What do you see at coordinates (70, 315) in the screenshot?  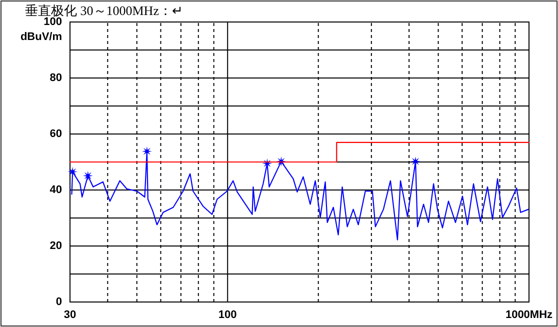 I see `xtick: 30` at bounding box center [70, 315].